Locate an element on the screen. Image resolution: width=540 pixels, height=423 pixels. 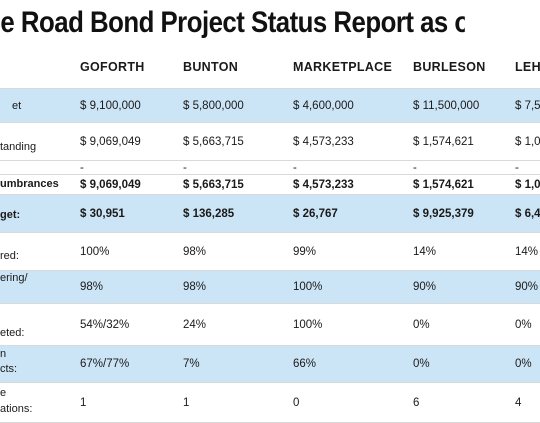
row-label is located at coordinates (40, 167).